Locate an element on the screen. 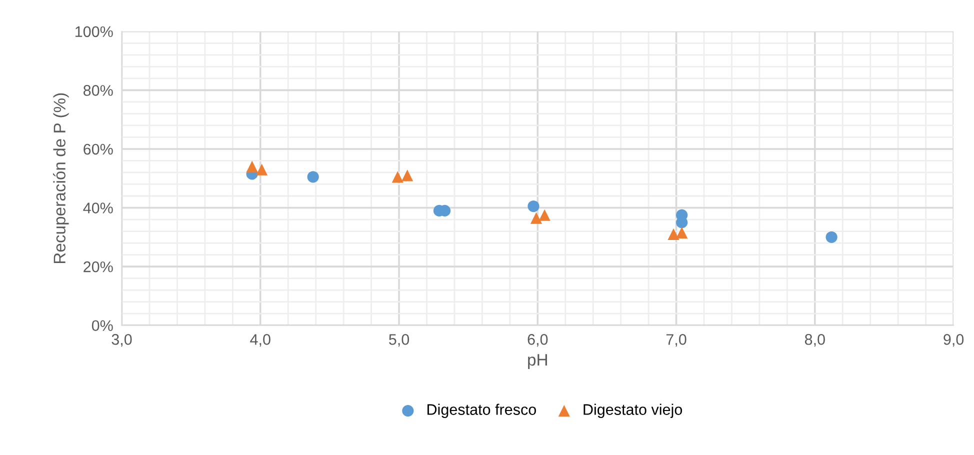  legend-label: Digestato fresco is located at coordinates (481, 411).